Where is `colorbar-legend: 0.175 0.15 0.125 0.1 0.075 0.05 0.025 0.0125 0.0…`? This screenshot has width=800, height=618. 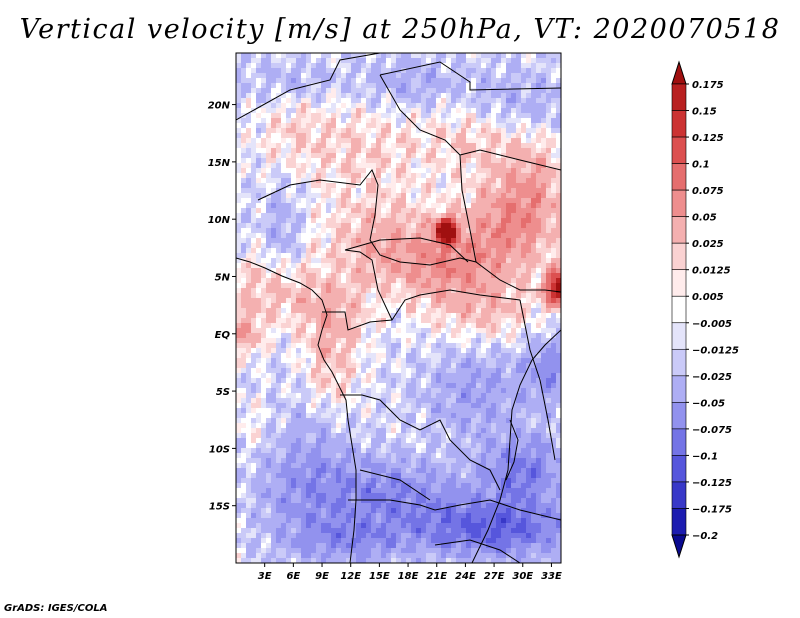 colorbar-legend: 0.175 0.15 0.125 0.1 0.075 0.05 0.025 0.0125 0.0… is located at coordinates (705, 309).